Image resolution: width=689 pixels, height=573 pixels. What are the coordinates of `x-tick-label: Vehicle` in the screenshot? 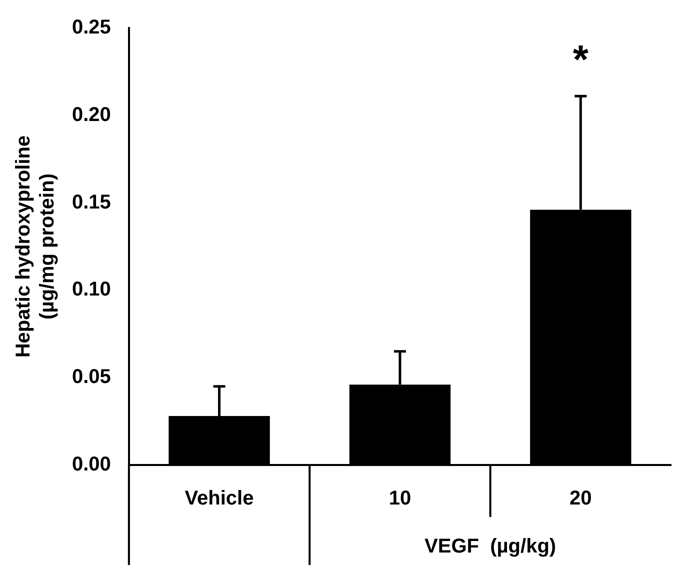 It's located at (219, 499).